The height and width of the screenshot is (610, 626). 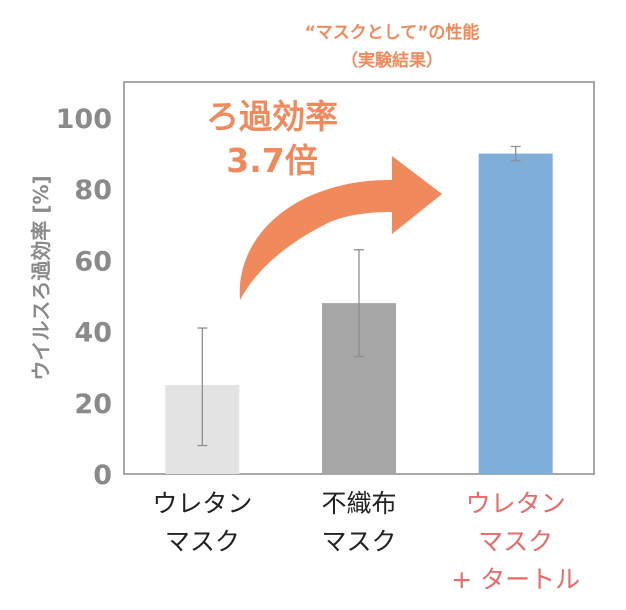 What do you see at coordinates (93, 261) in the screenshot?
I see `y-tick-label: 60` at bounding box center [93, 261].